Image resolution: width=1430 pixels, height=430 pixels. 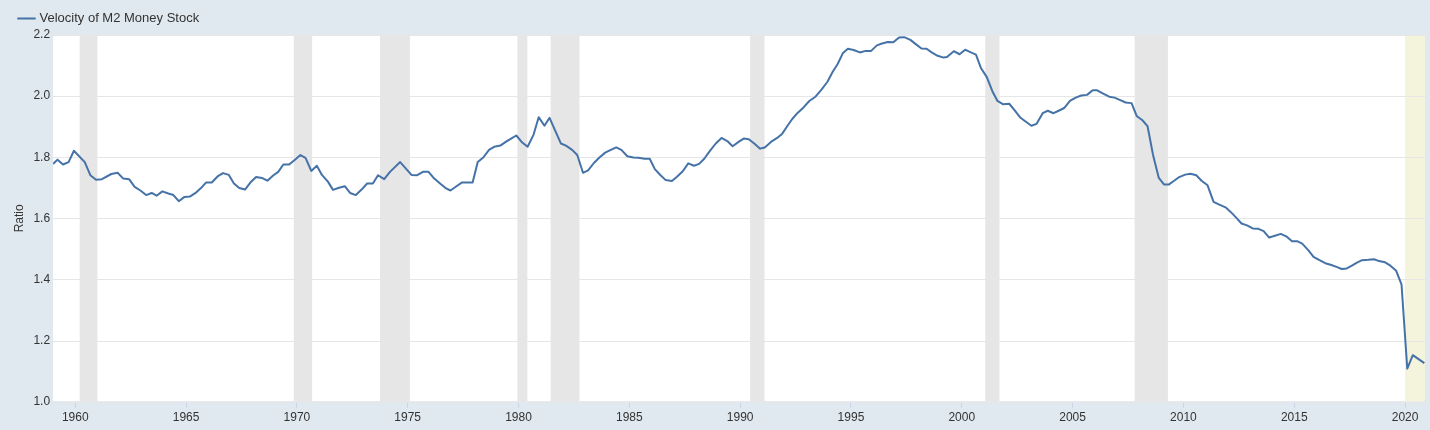 What do you see at coordinates (962, 417) in the screenshot?
I see `x-tick-label: 2000` at bounding box center [962, 417].